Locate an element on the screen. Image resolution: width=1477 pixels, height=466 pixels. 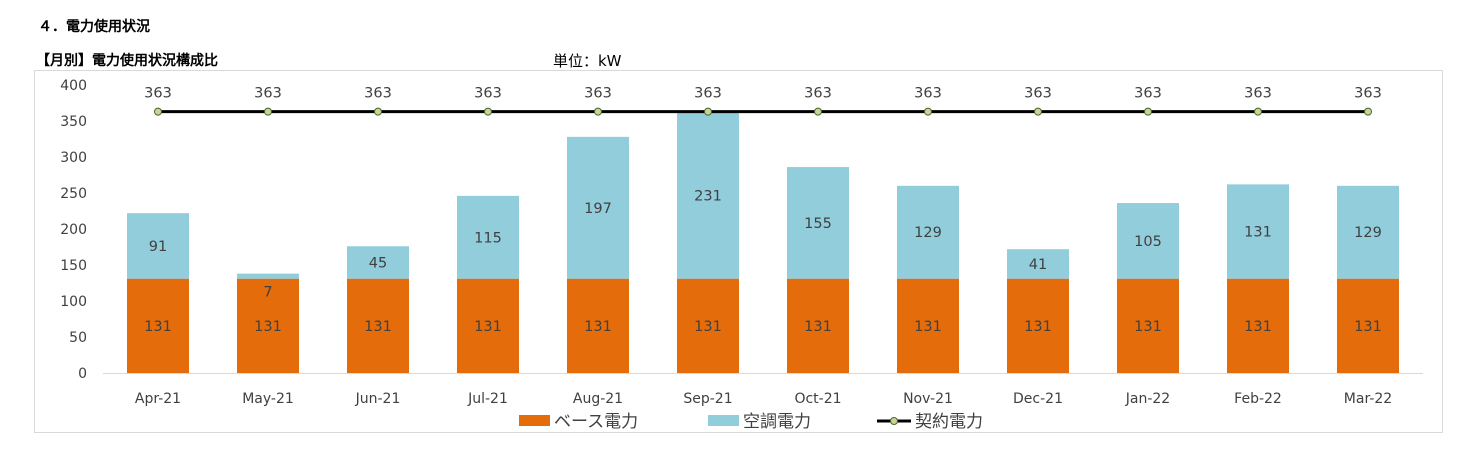
data-label: 91 is located at coordinates (158, 247).